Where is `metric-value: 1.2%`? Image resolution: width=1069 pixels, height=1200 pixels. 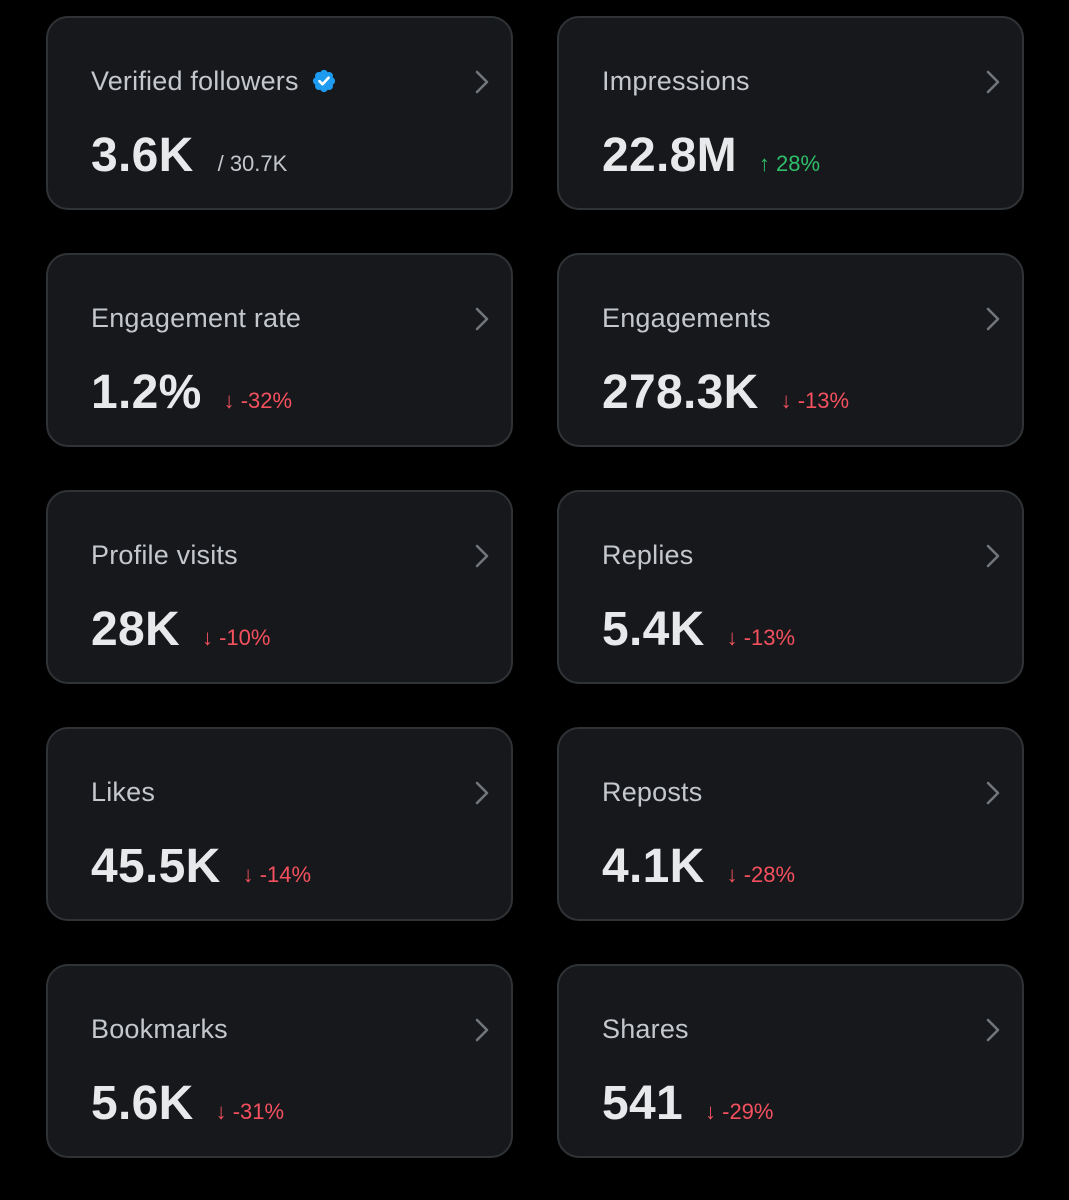 metric-value: 1.2% is located at coordinates (146, 392).